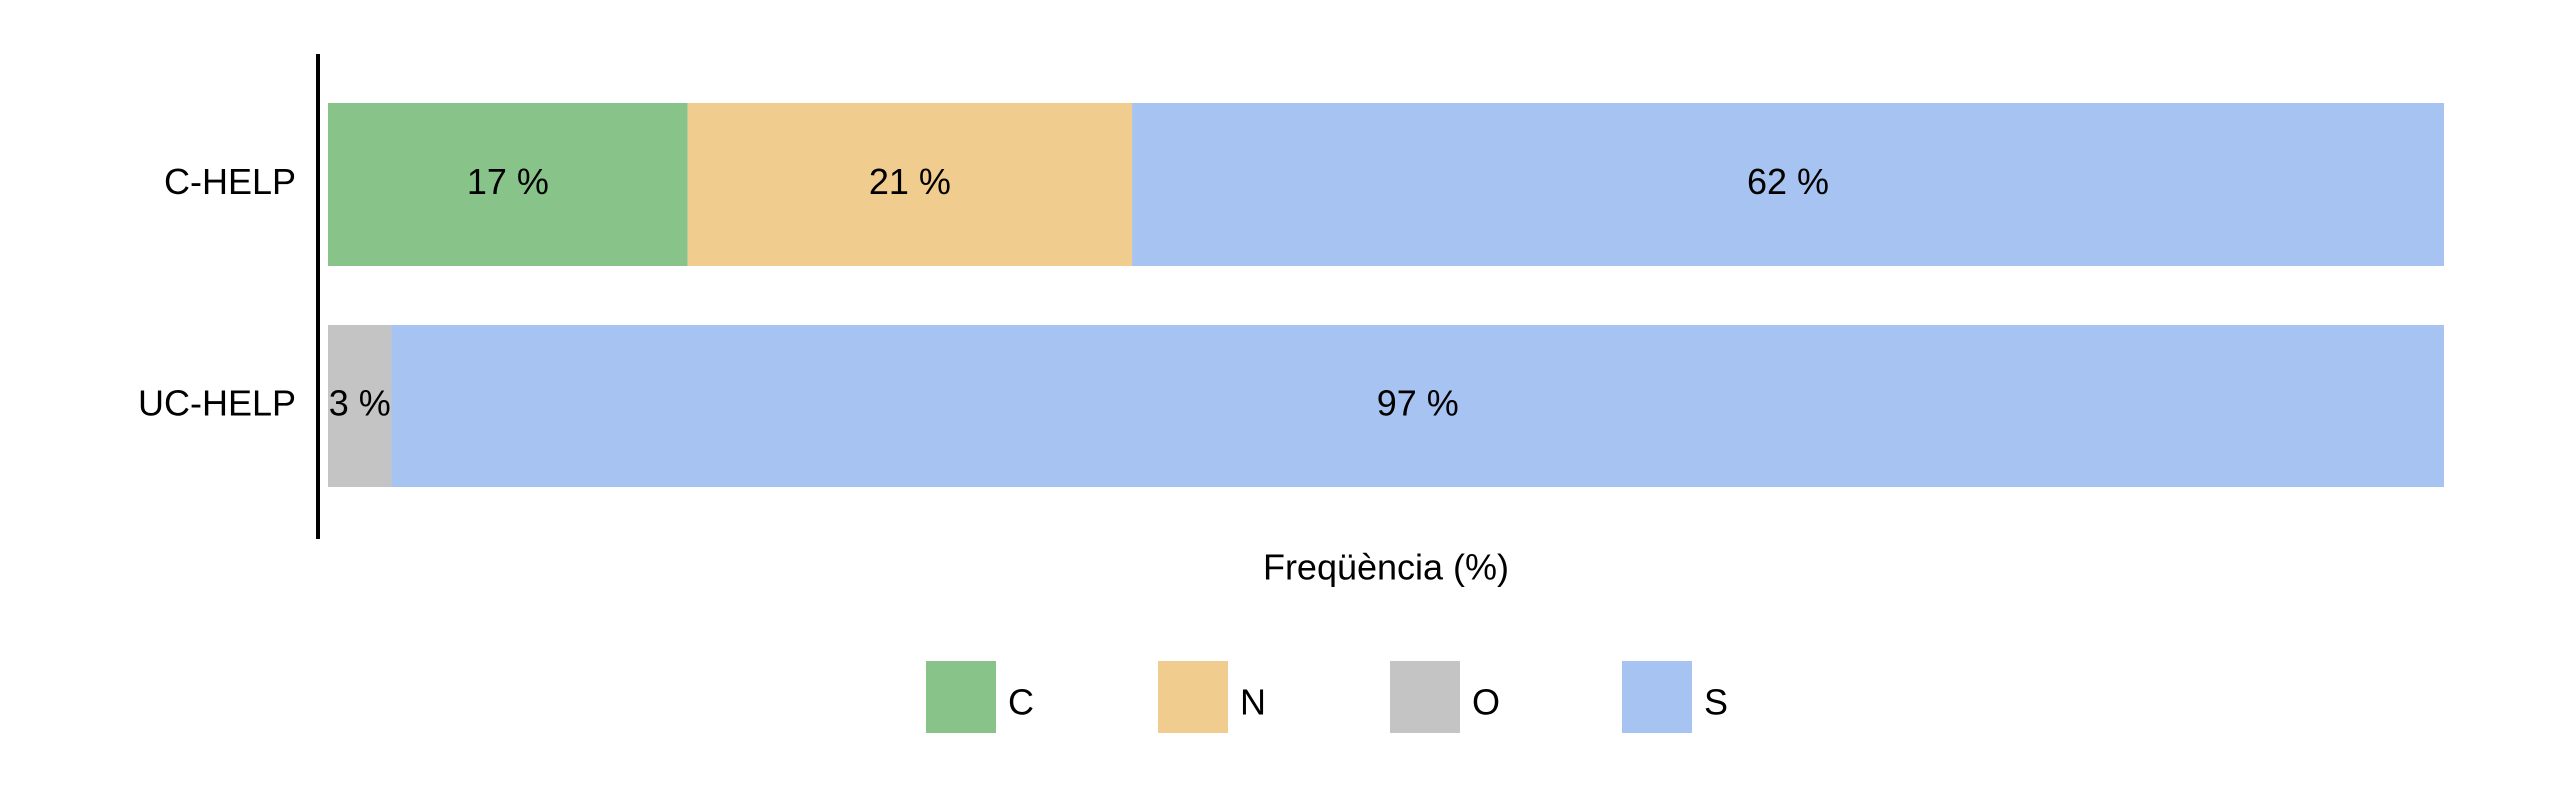 This screenshot has height=800, width=2560. Describe the element at coordinates (1253, 702) in the screenshot. I see `legend-label: N` at that location.